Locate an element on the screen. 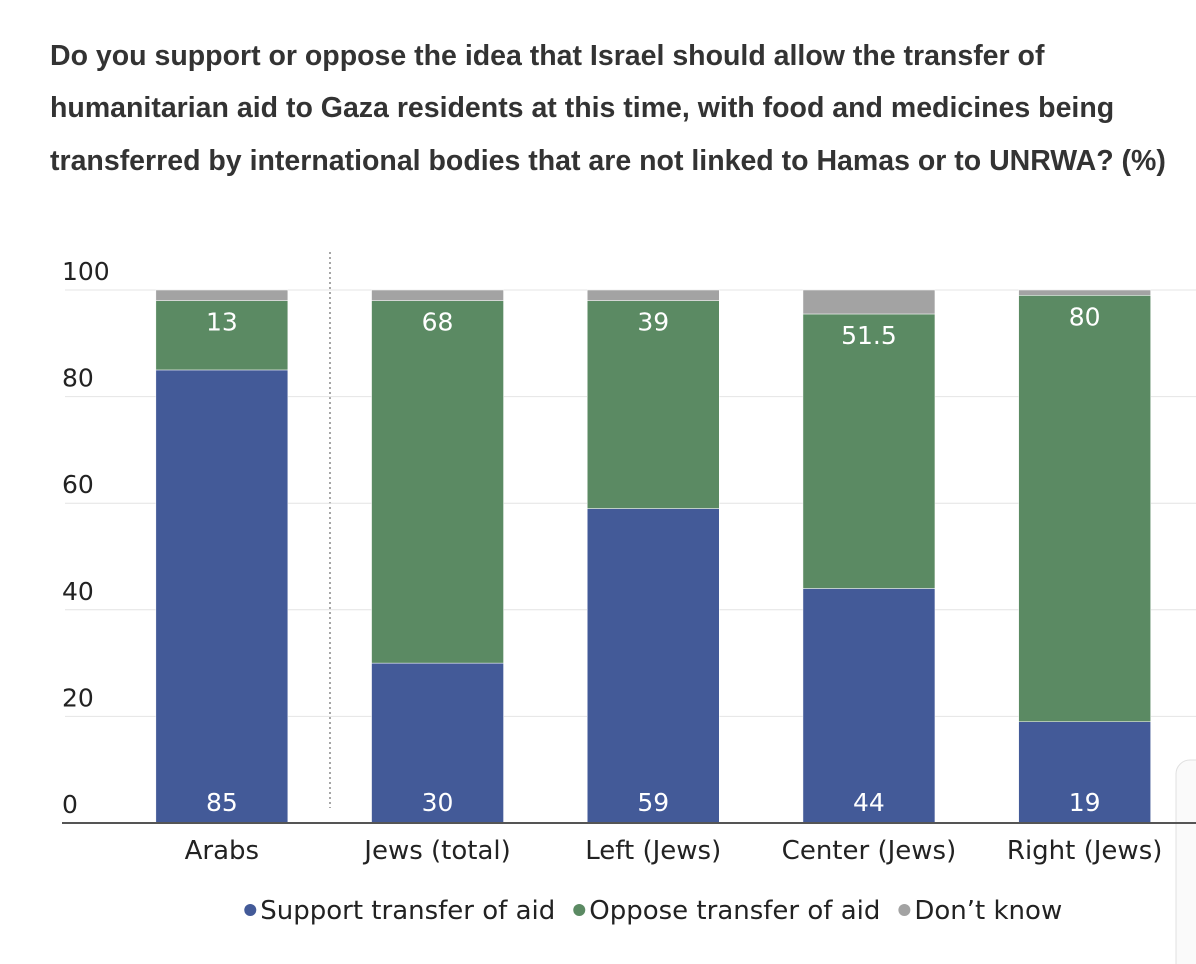 This screenshot has width=1196, height=964. data-label: 59 is located at coordinates (653, 802).